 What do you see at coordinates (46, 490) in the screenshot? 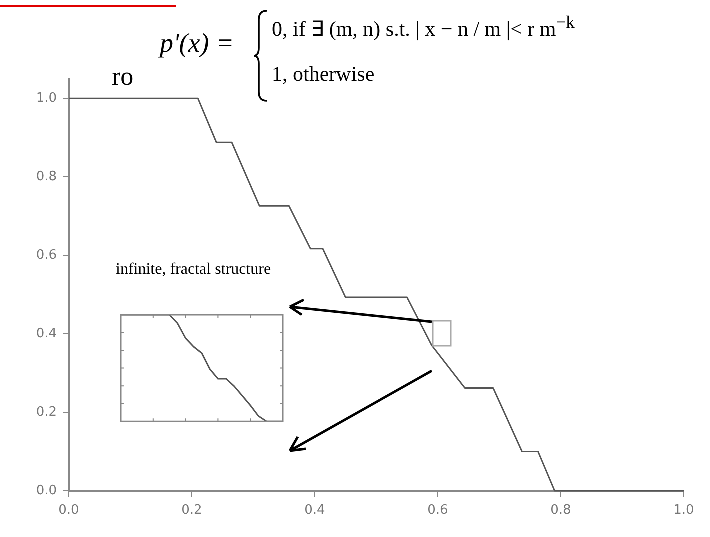
I see `y-tick-label: 0.0` at bounding box center [46, 490].